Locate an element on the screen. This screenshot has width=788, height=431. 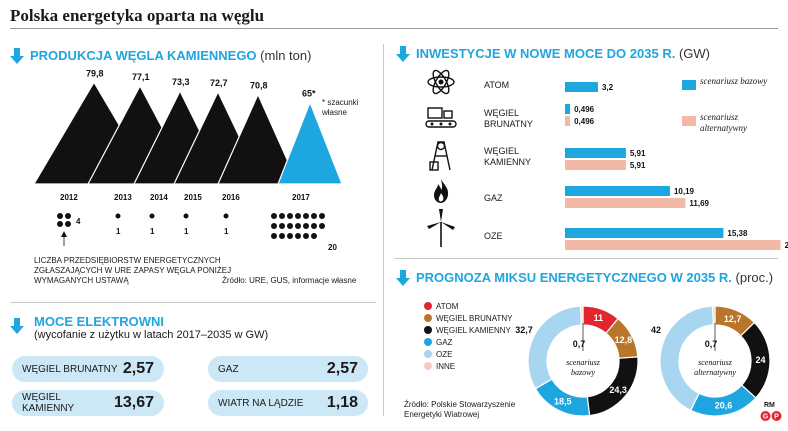
donut-center-label: scenariusz alternatywny is located at coordinates (715, 367).